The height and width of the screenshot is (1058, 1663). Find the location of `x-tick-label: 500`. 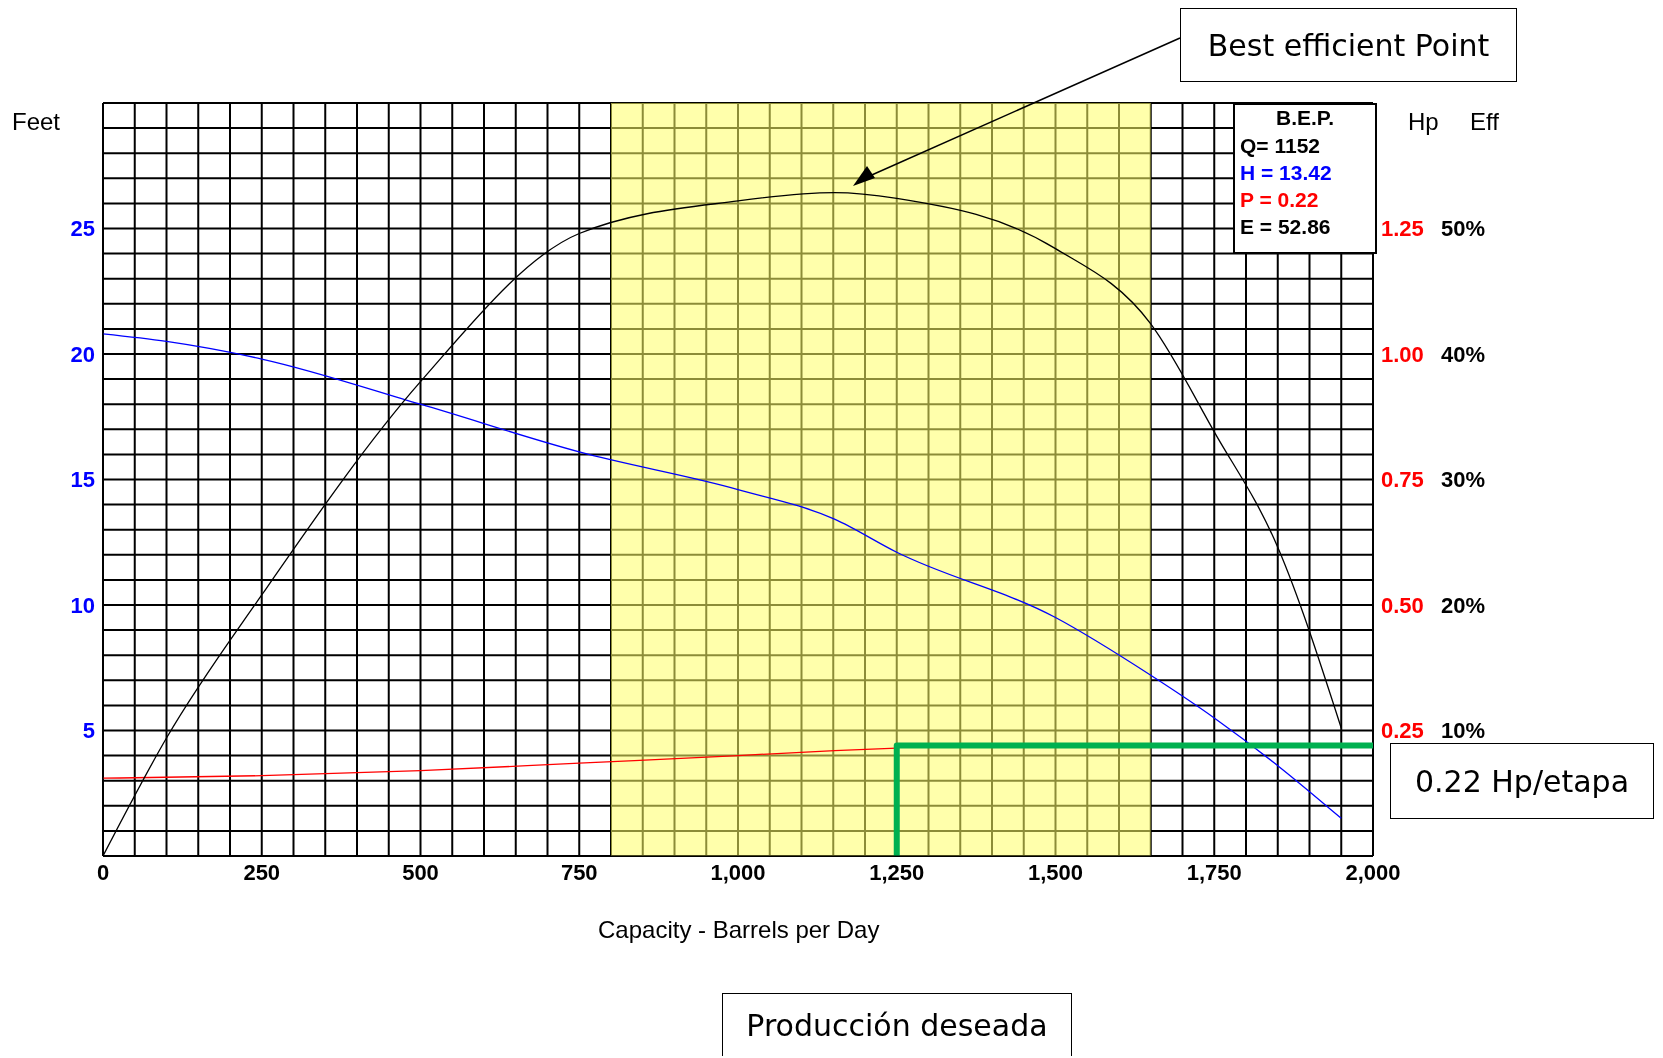

x-tick-label: 500 is located at coordinates (420, 872).